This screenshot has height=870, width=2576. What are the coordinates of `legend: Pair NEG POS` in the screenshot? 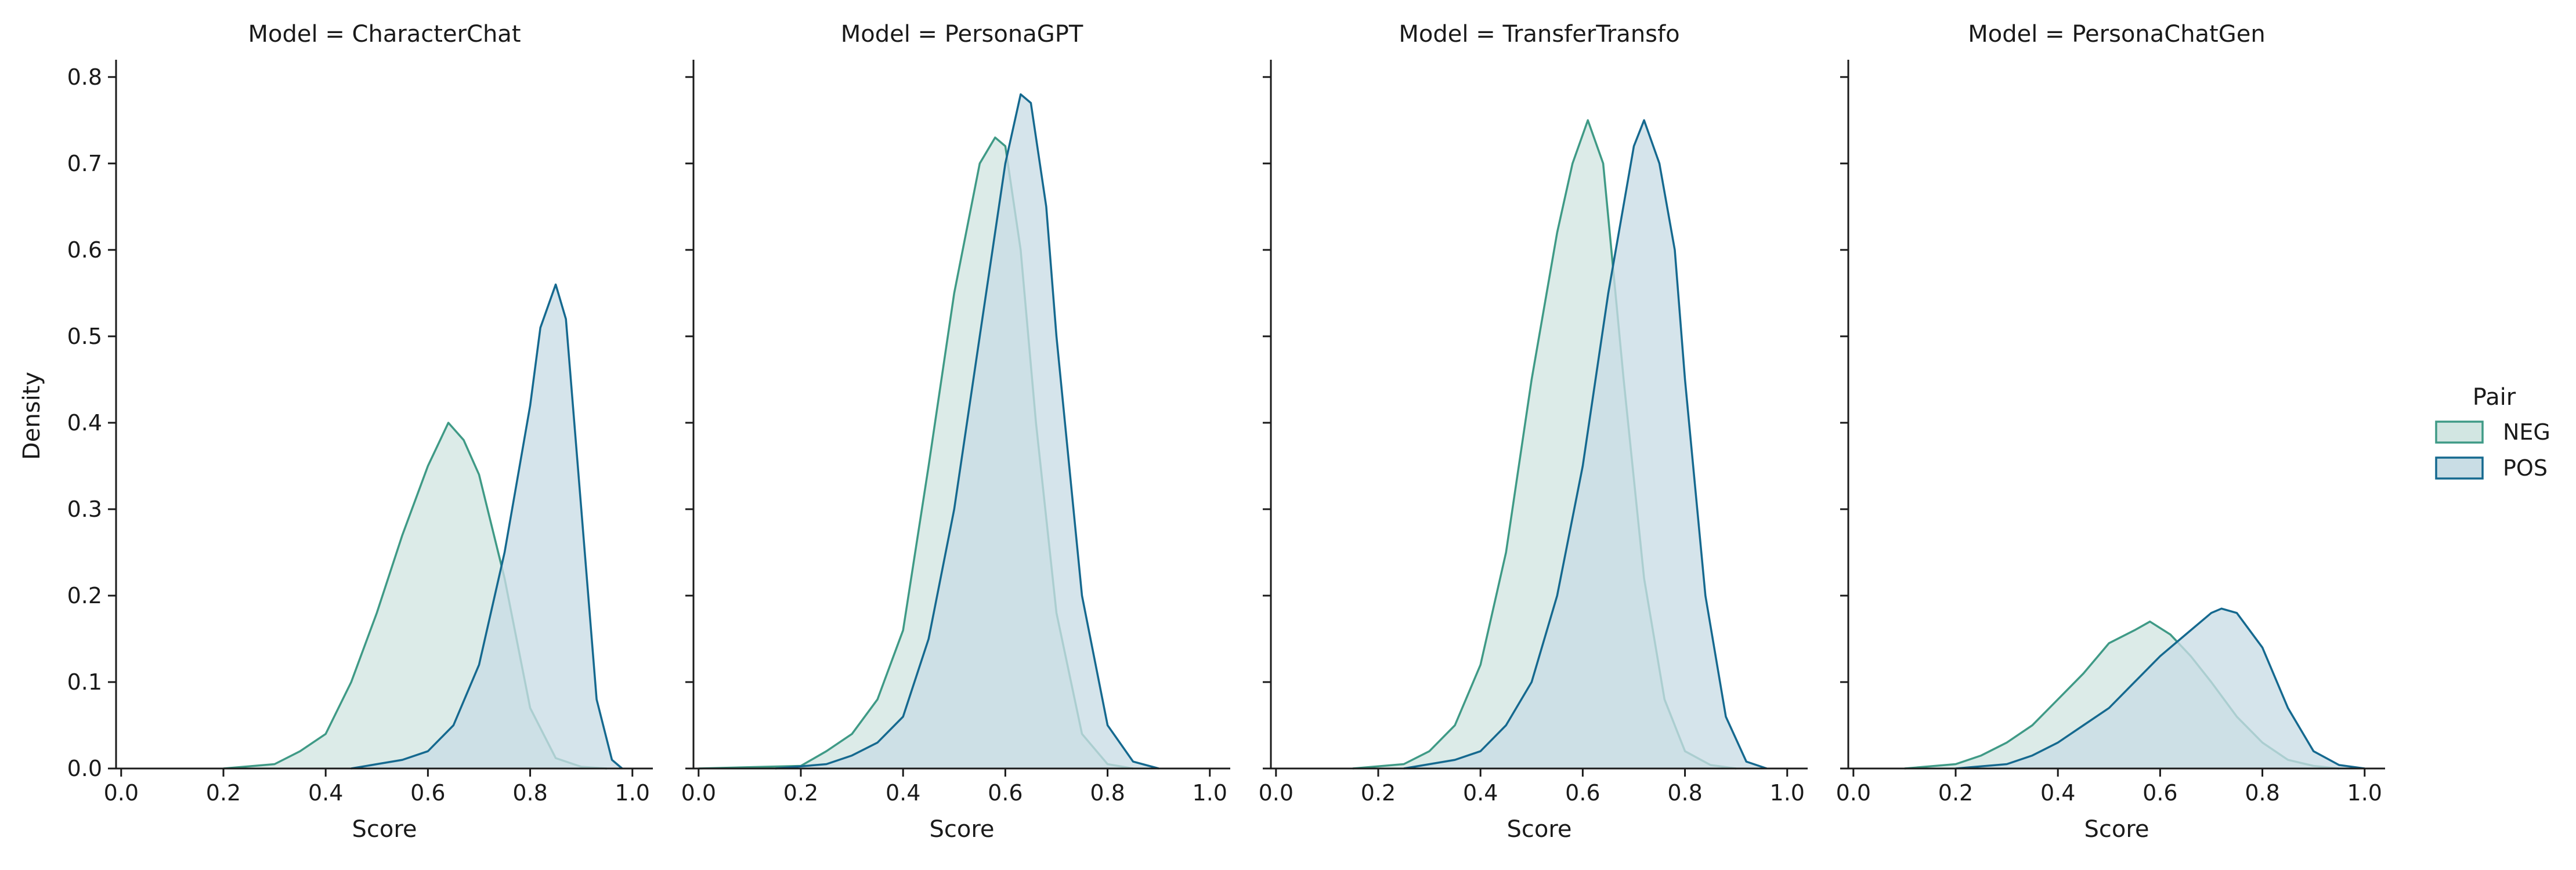 It's located at (2492, 432).